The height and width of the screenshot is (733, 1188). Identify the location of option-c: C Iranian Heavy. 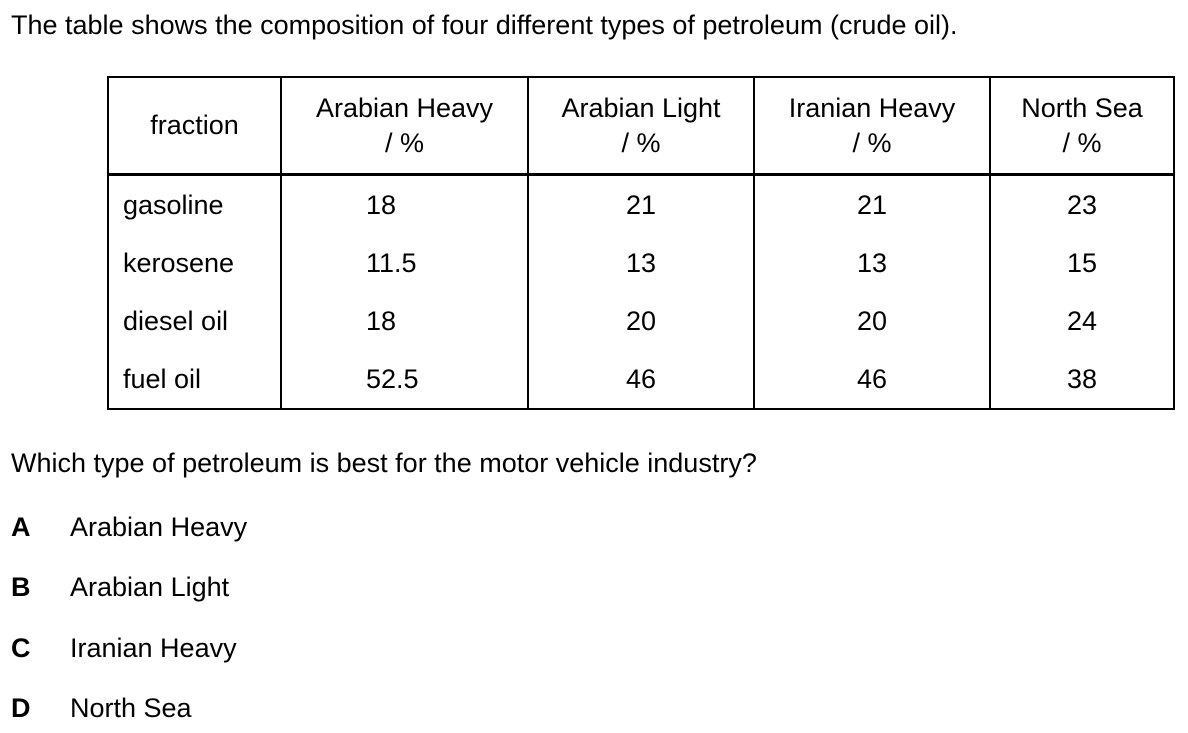
(124, 648).